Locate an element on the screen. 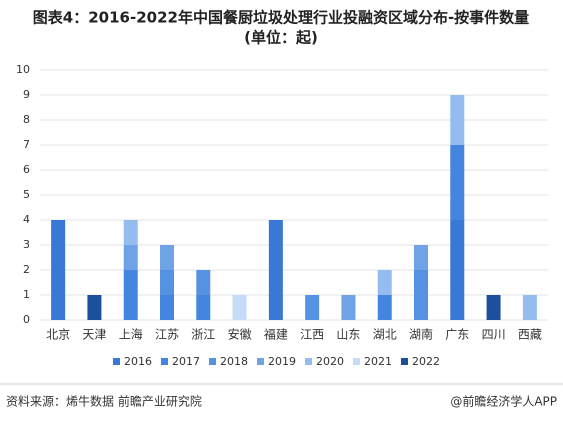 This screenshot has height=422, width=563. legend-label: 2017 is located at coordinates (186, 361).